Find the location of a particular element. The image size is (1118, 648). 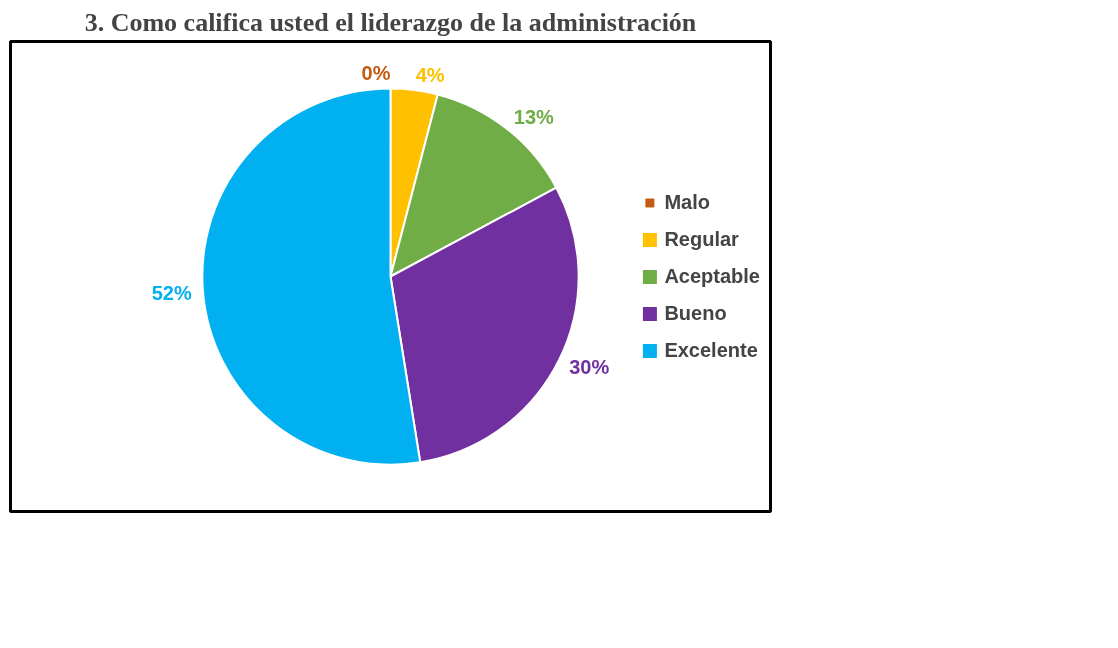

chart-title: 3. Como califica usted el liderazgo de la administración is located at coordinates (390, 22).